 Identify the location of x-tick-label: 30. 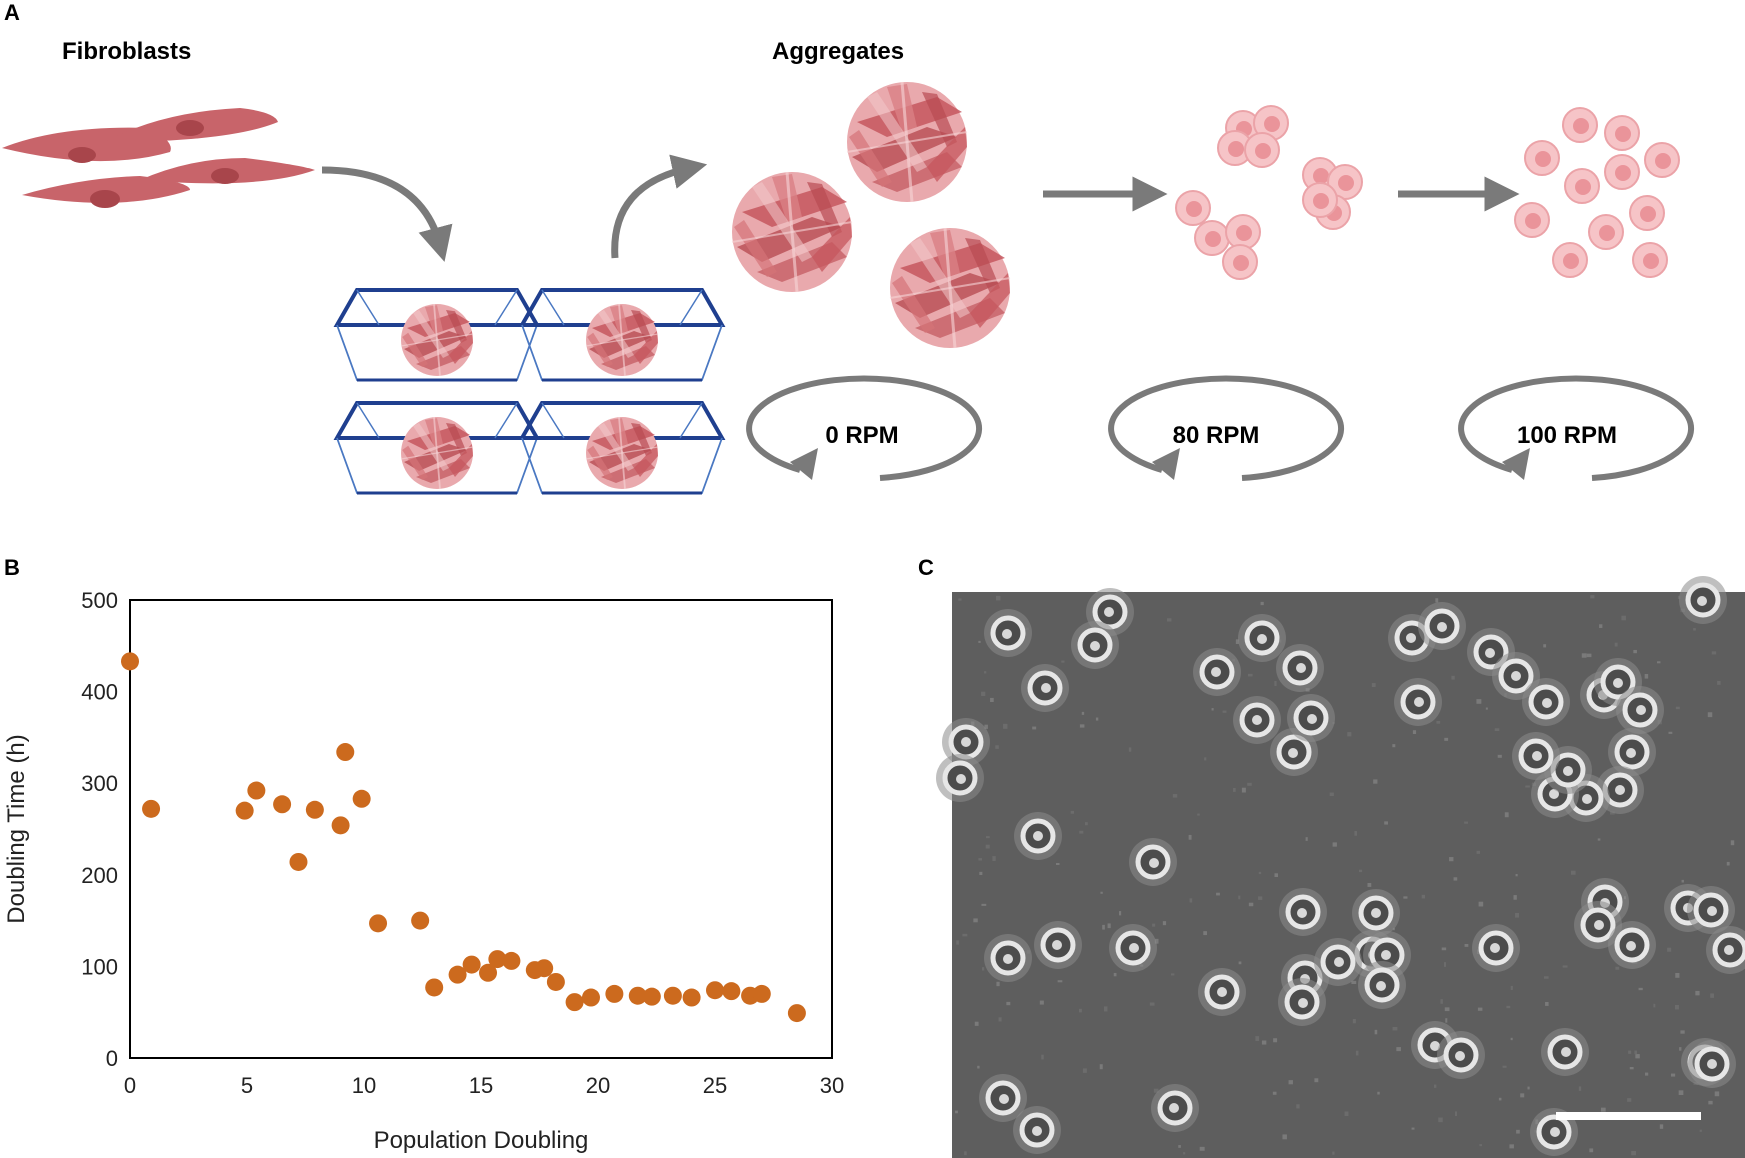
(832, 1085).